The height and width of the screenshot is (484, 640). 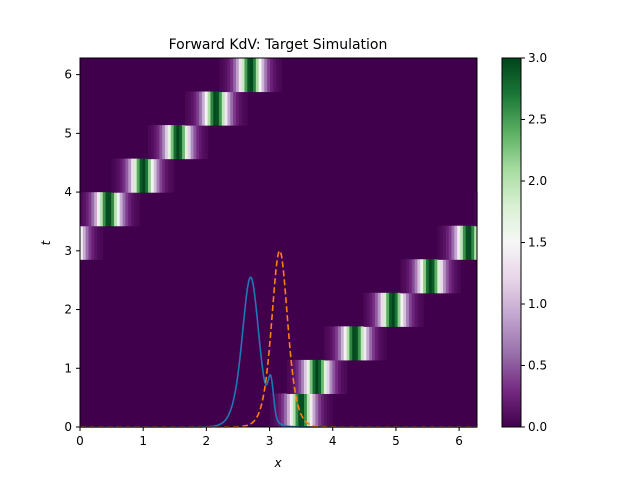 What do you see at coordinates (270, 441) in the screenshot?
I see `x-tick-label: 3` at bounding box center [270, 441].